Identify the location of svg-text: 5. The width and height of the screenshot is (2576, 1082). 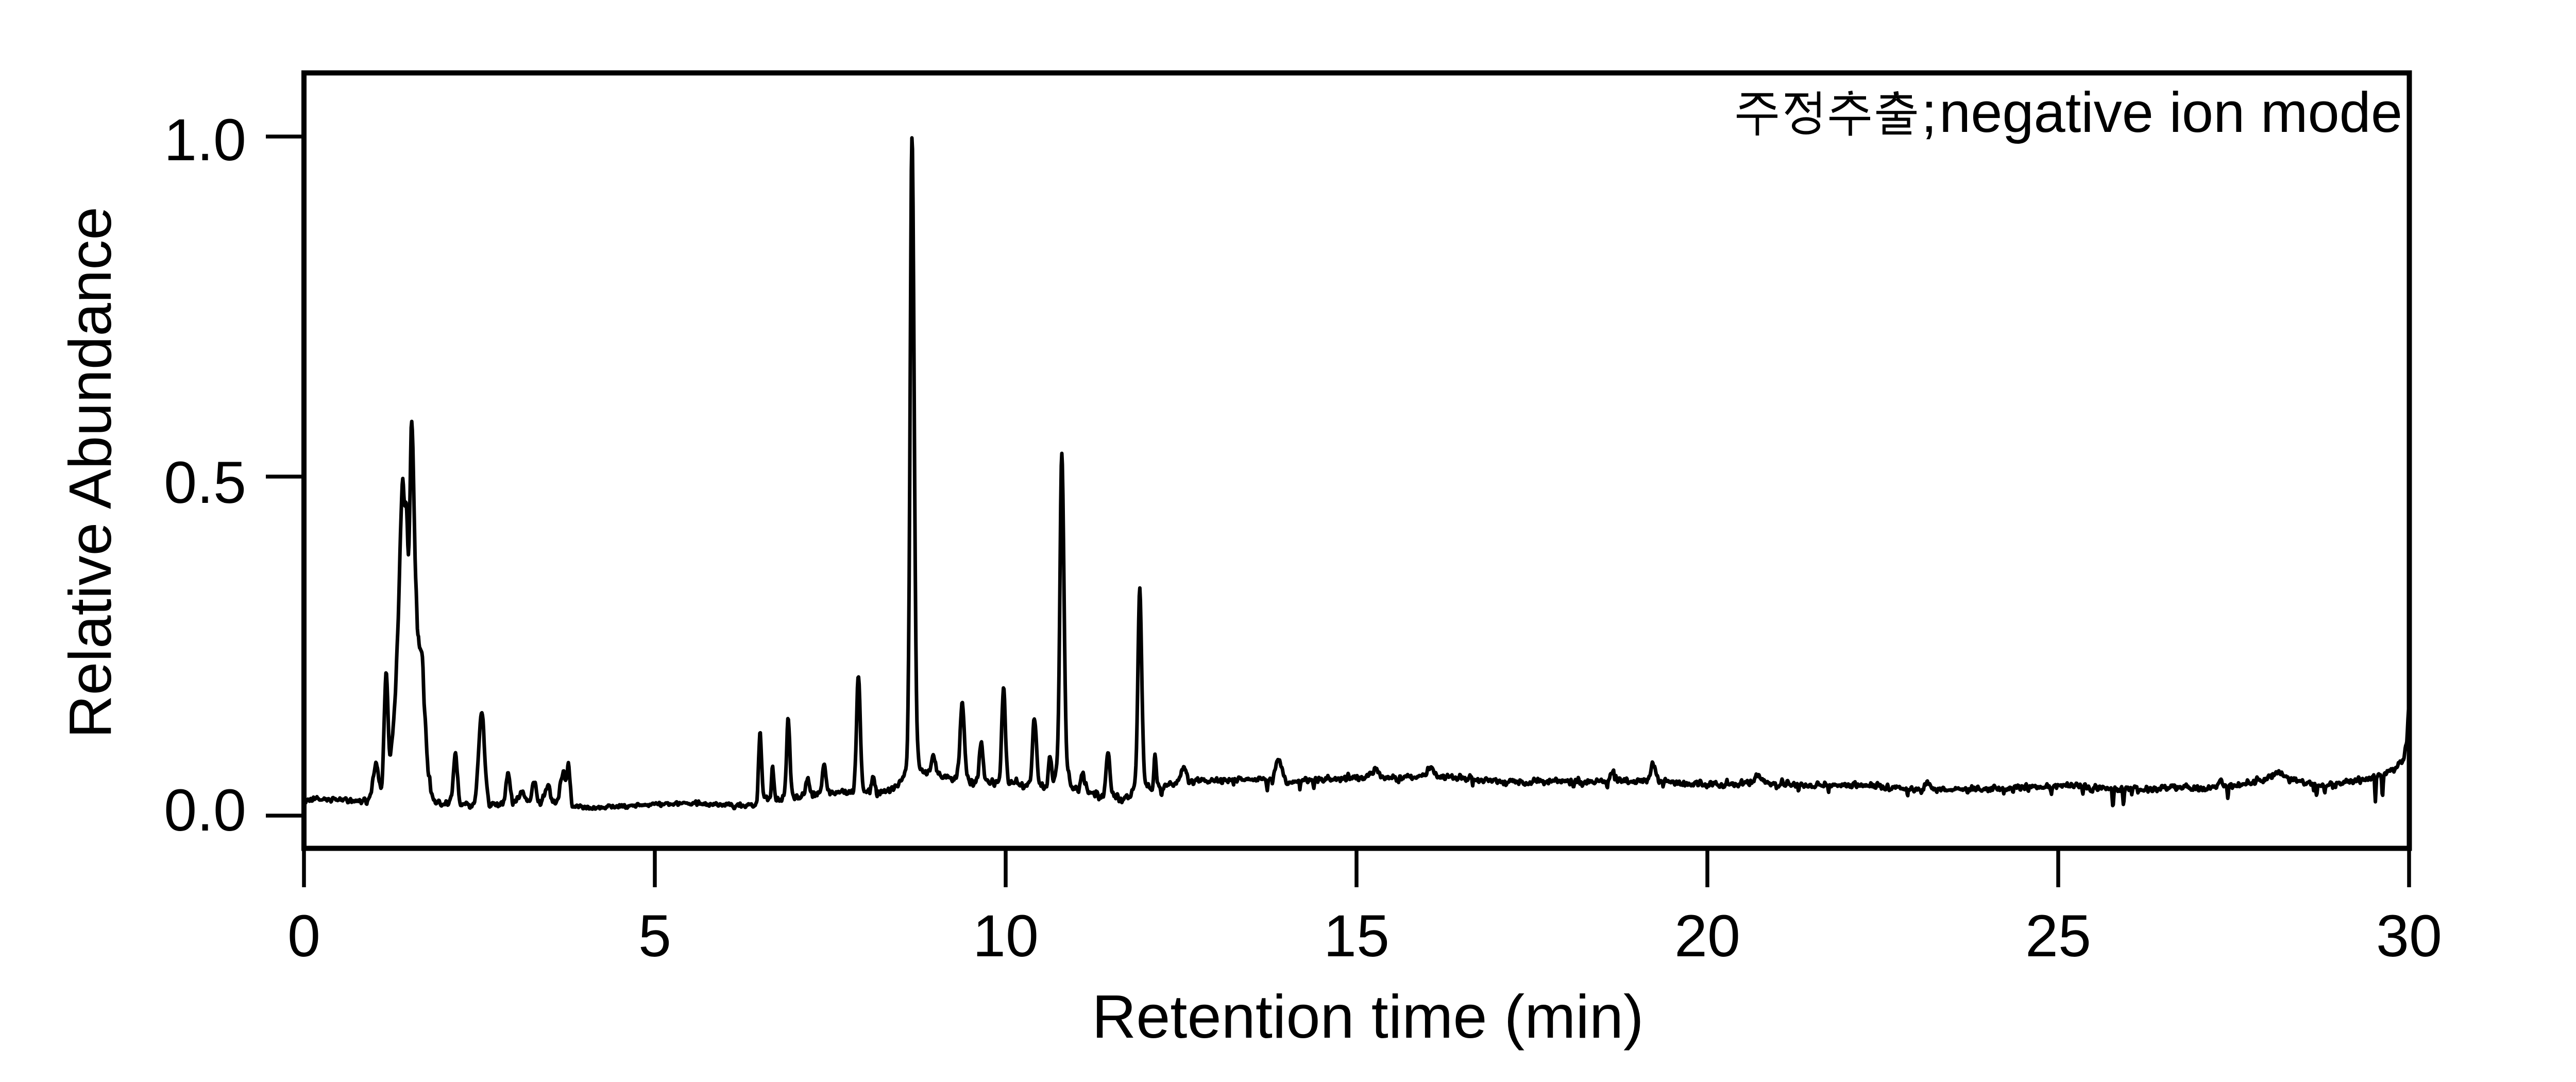
(654, 936).